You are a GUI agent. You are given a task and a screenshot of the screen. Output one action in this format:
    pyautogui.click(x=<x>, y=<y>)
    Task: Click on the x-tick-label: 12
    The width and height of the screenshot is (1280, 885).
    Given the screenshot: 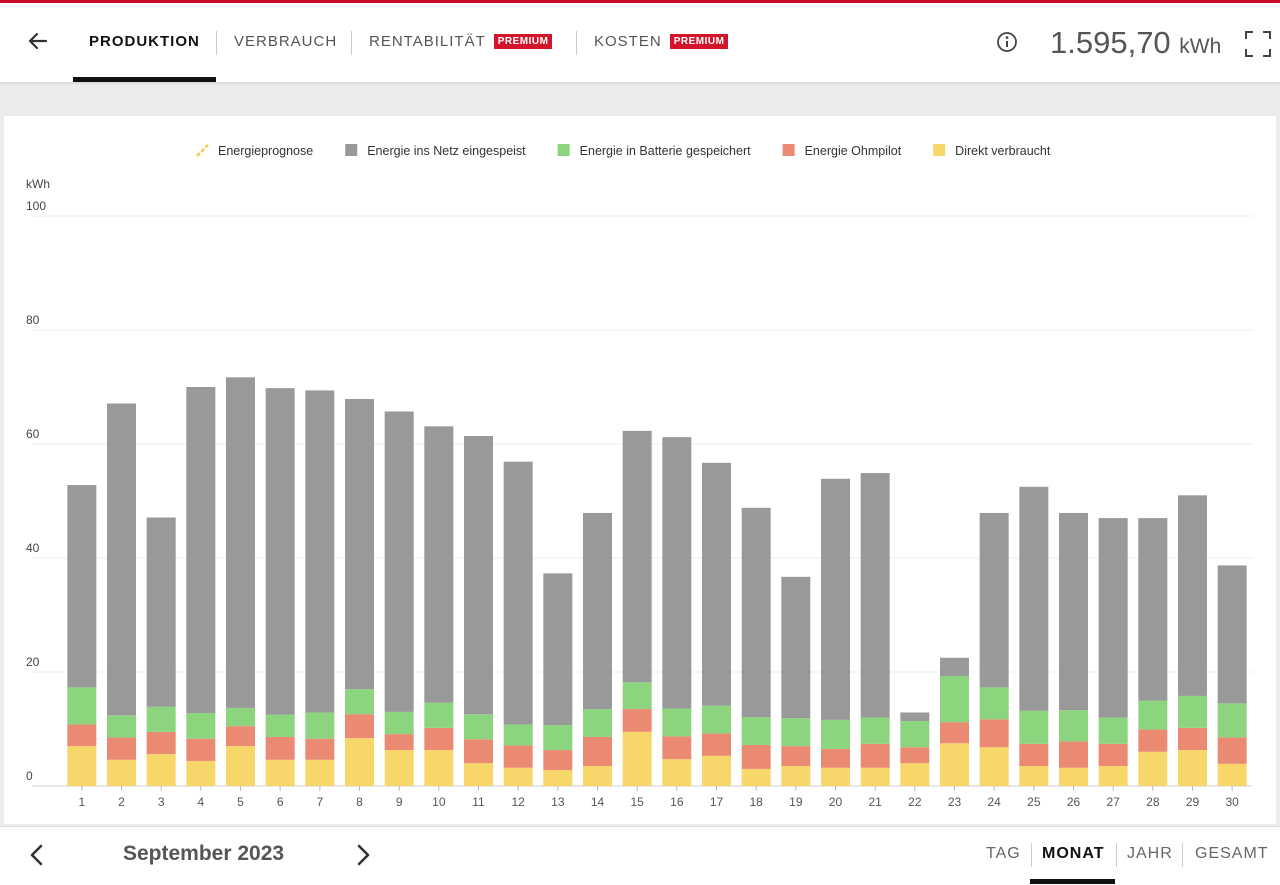 What is the action you would take?
    pyautogui.click(x=518, y=802)
    